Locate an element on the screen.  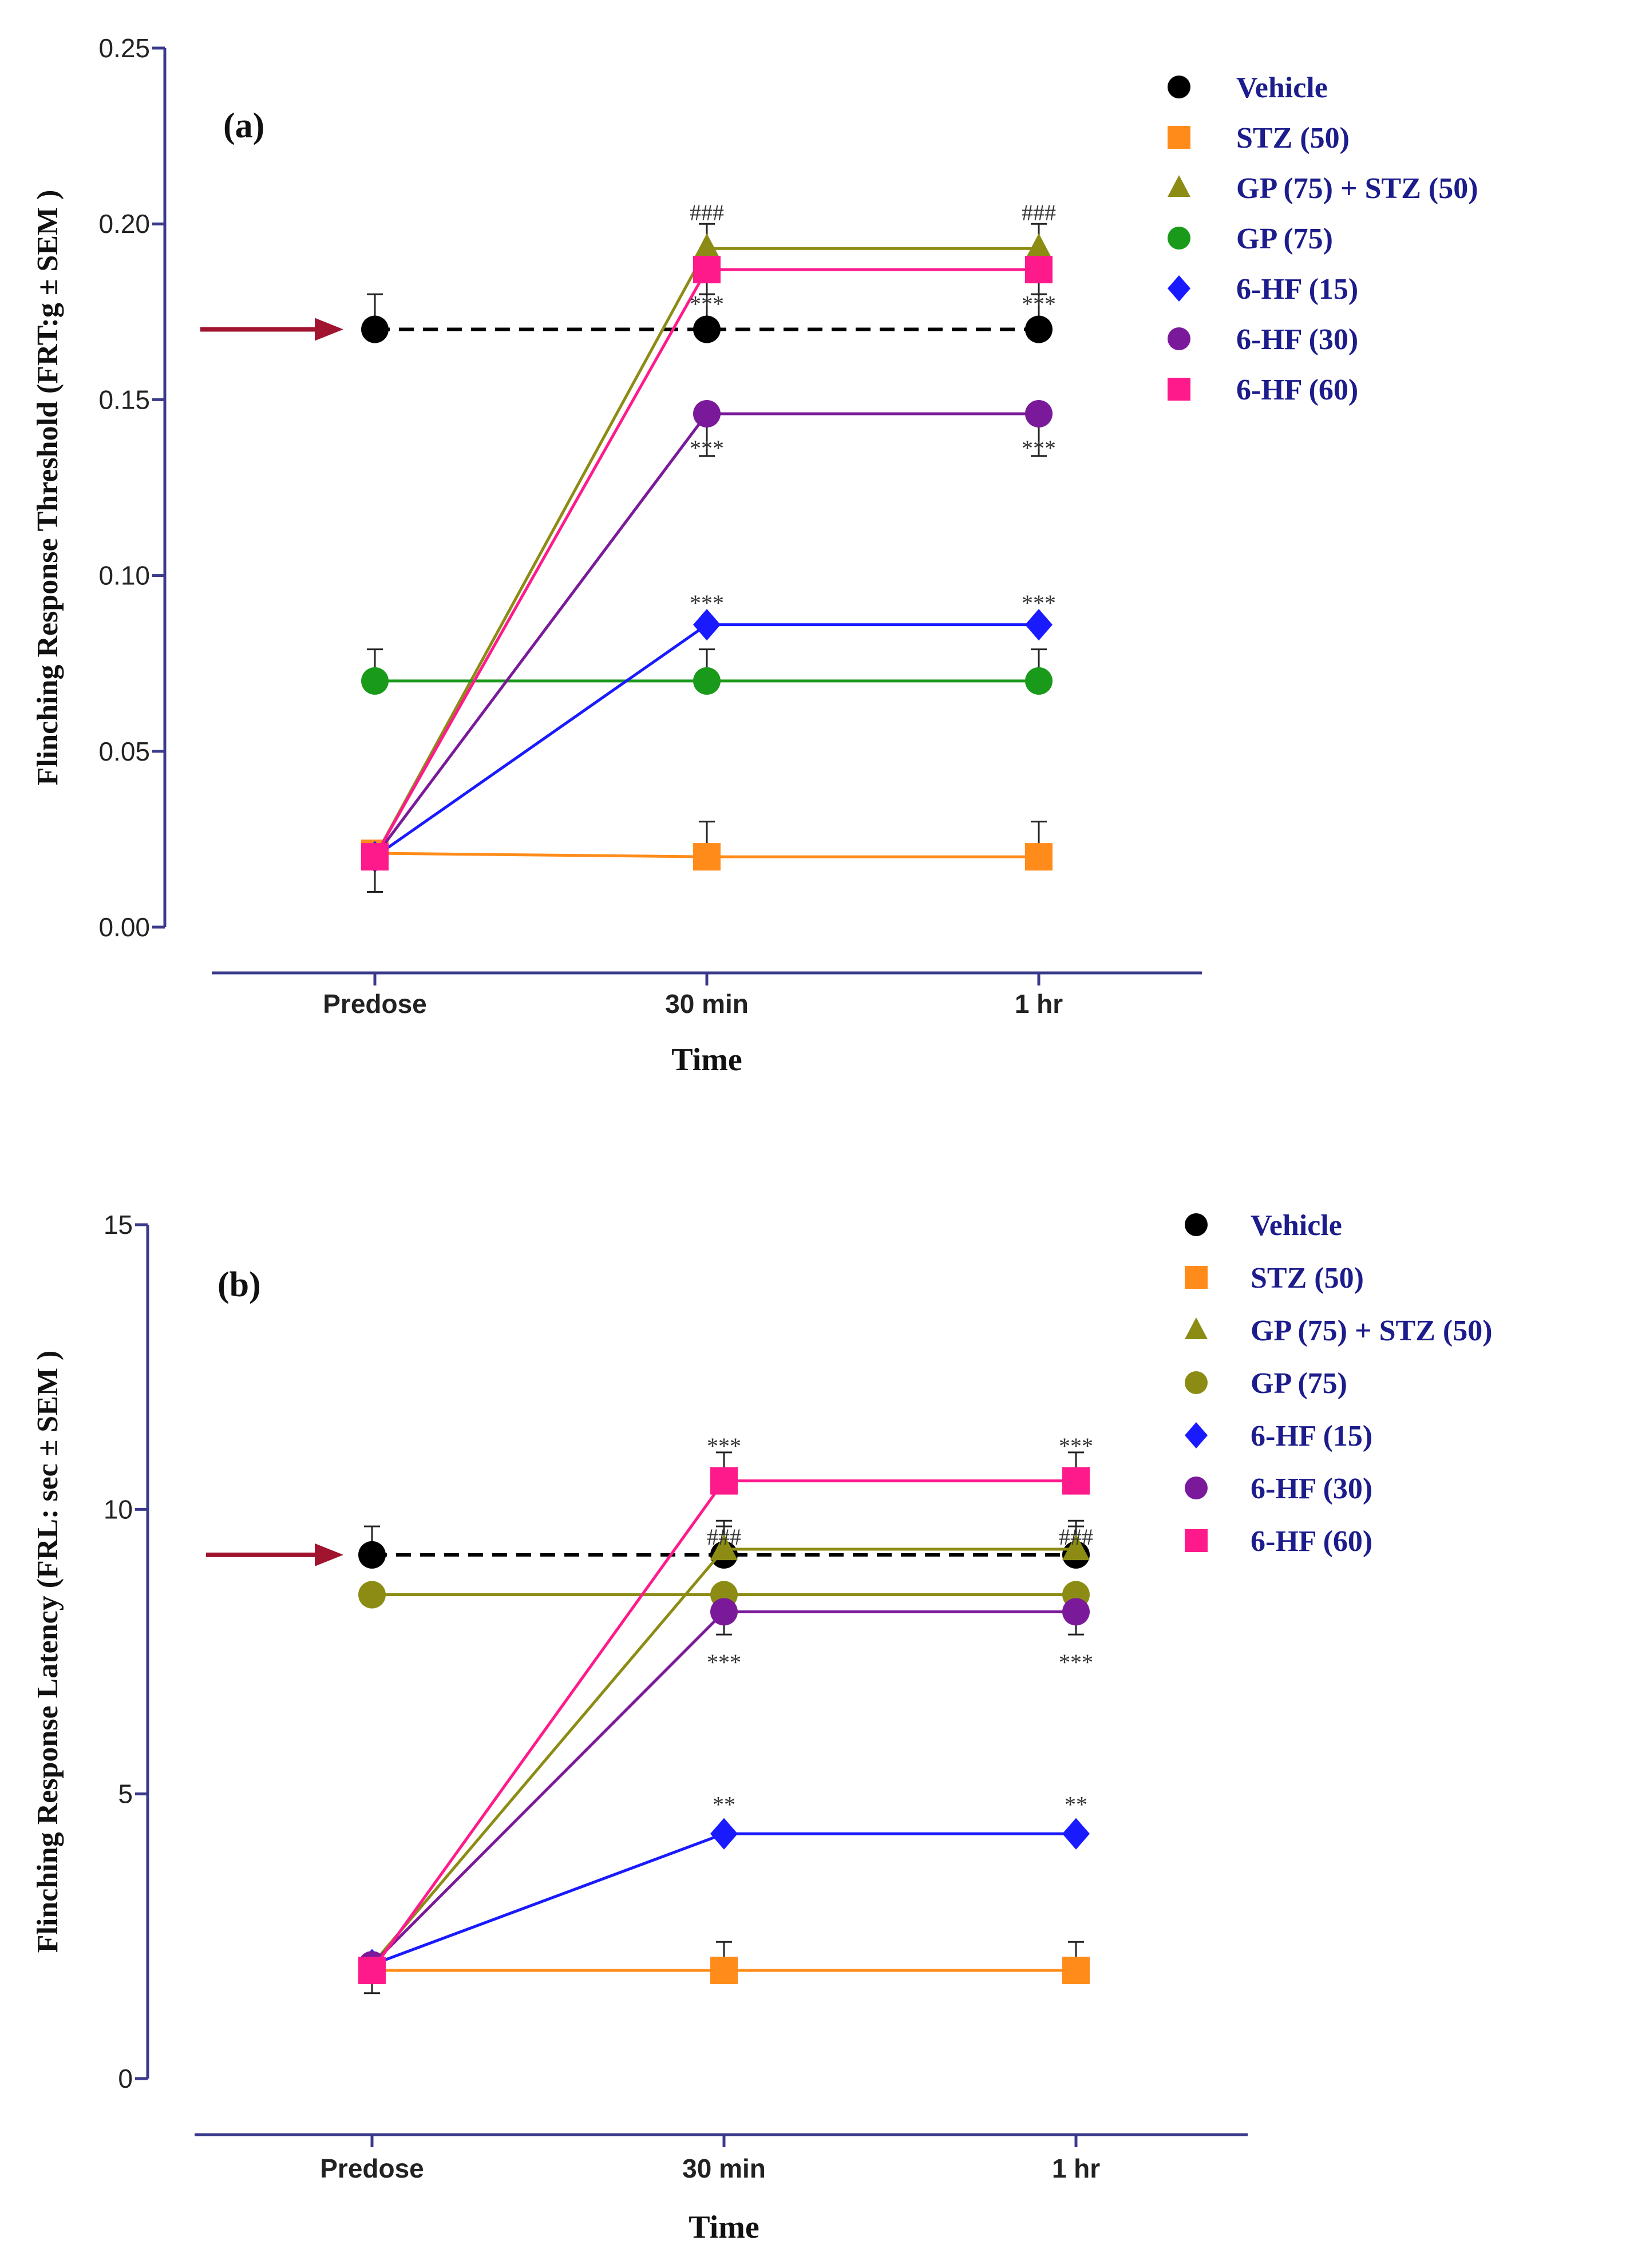
panel-b-legend-label-6-hf-30: 6-HF (30) is located at coordinates (1312, 1489).